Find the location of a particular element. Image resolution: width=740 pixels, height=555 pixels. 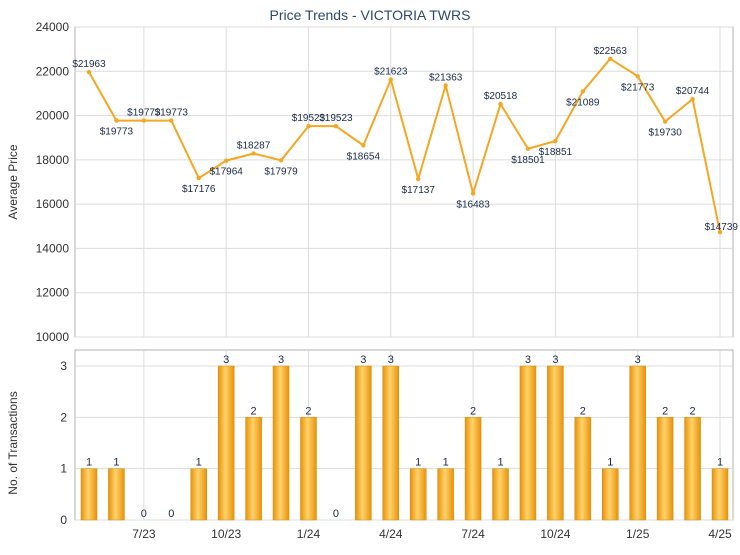

price-y-axis-label: Average Price is located at coordinates (13, 181).